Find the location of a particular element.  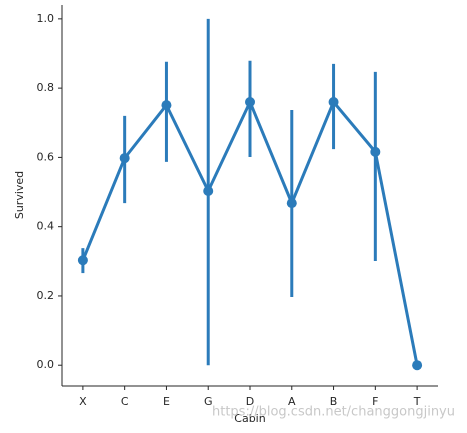

x-tick-label: D is located at coordinates (250, 401).